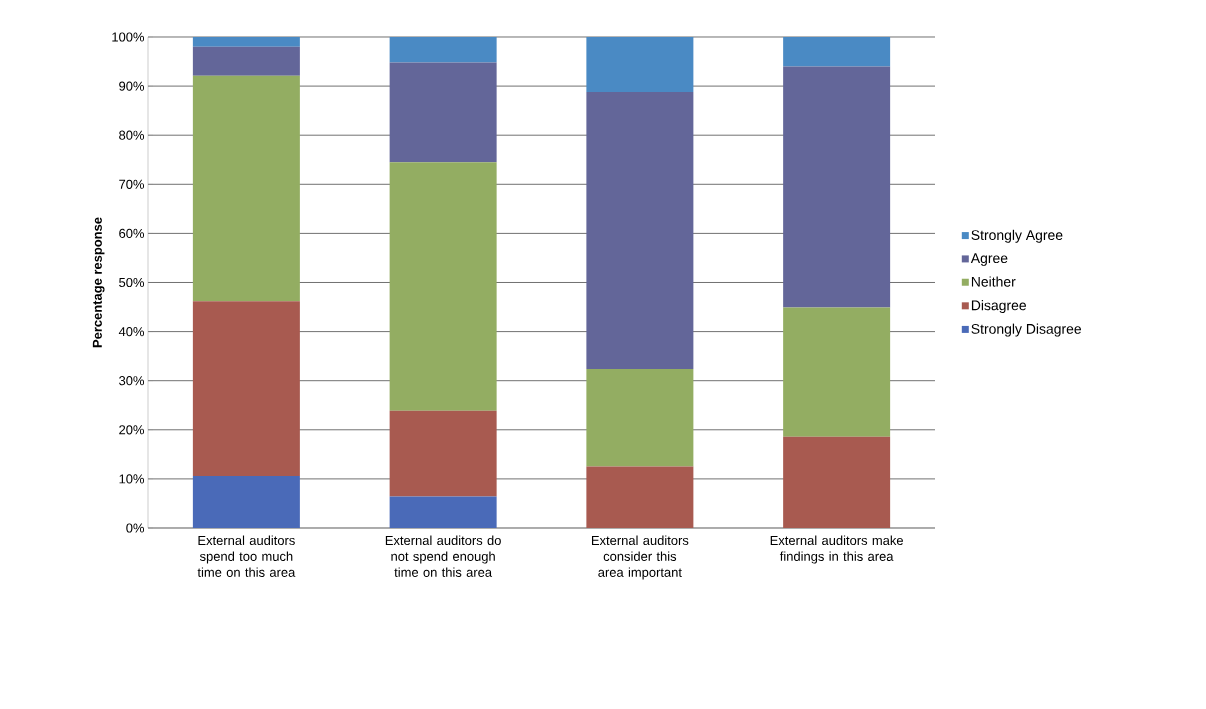 Image resolution: width=1206 pixels, height=709 pixels. What do you see at coordinates (132, 86) in the screenshot?
I see `y-tick-label: 90%` at bounding box center [132, 86].